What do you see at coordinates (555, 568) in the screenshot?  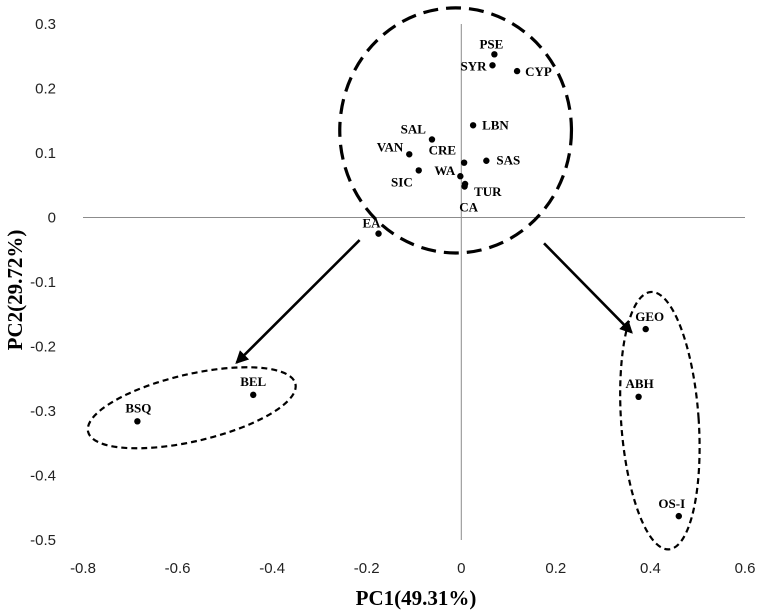 I see `x-tick-label: 0.2` at bounding box center [555, 568].